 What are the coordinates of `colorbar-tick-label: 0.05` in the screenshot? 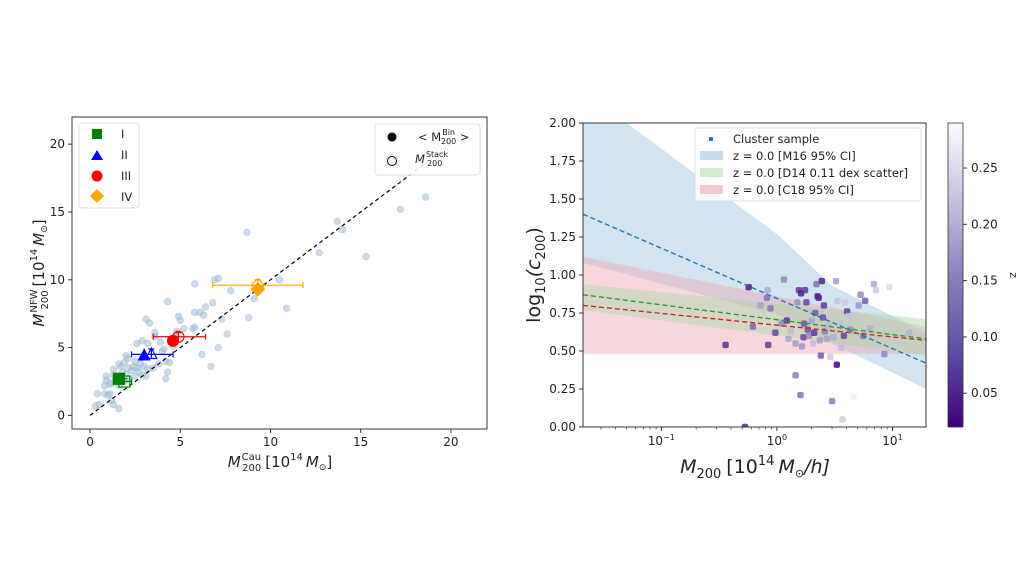 It's located at (984, 393).